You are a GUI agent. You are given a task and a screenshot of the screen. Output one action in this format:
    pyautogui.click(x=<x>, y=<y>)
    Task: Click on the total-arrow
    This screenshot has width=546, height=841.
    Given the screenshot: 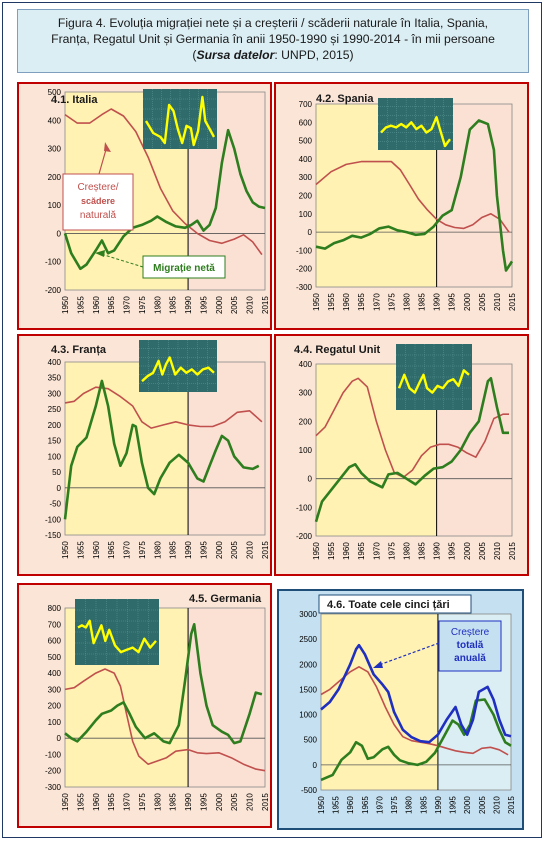 What is the action you would take?
    pyautogui.click(x=409, y=654)
    